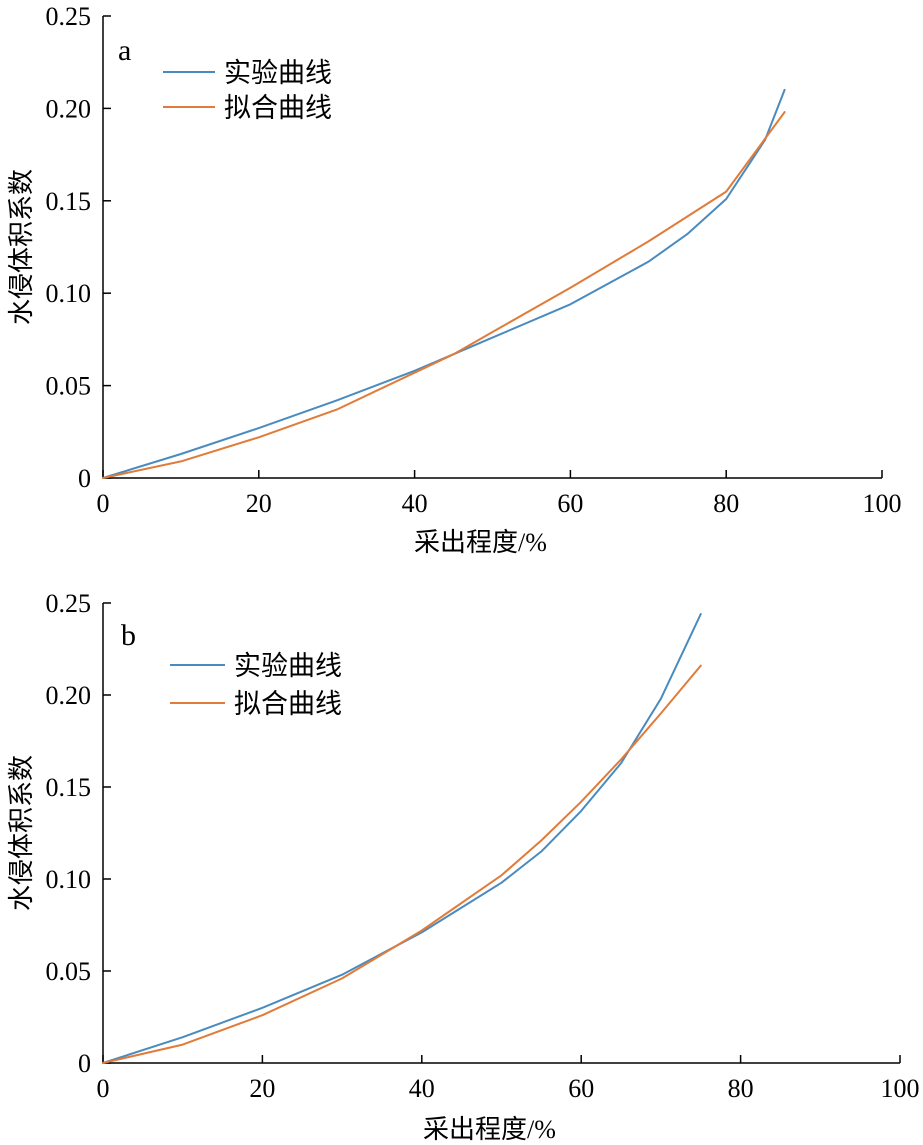 The width and height of the screenshot is (923, 1145). I want to click on panel-label: a, so click(124, 50).